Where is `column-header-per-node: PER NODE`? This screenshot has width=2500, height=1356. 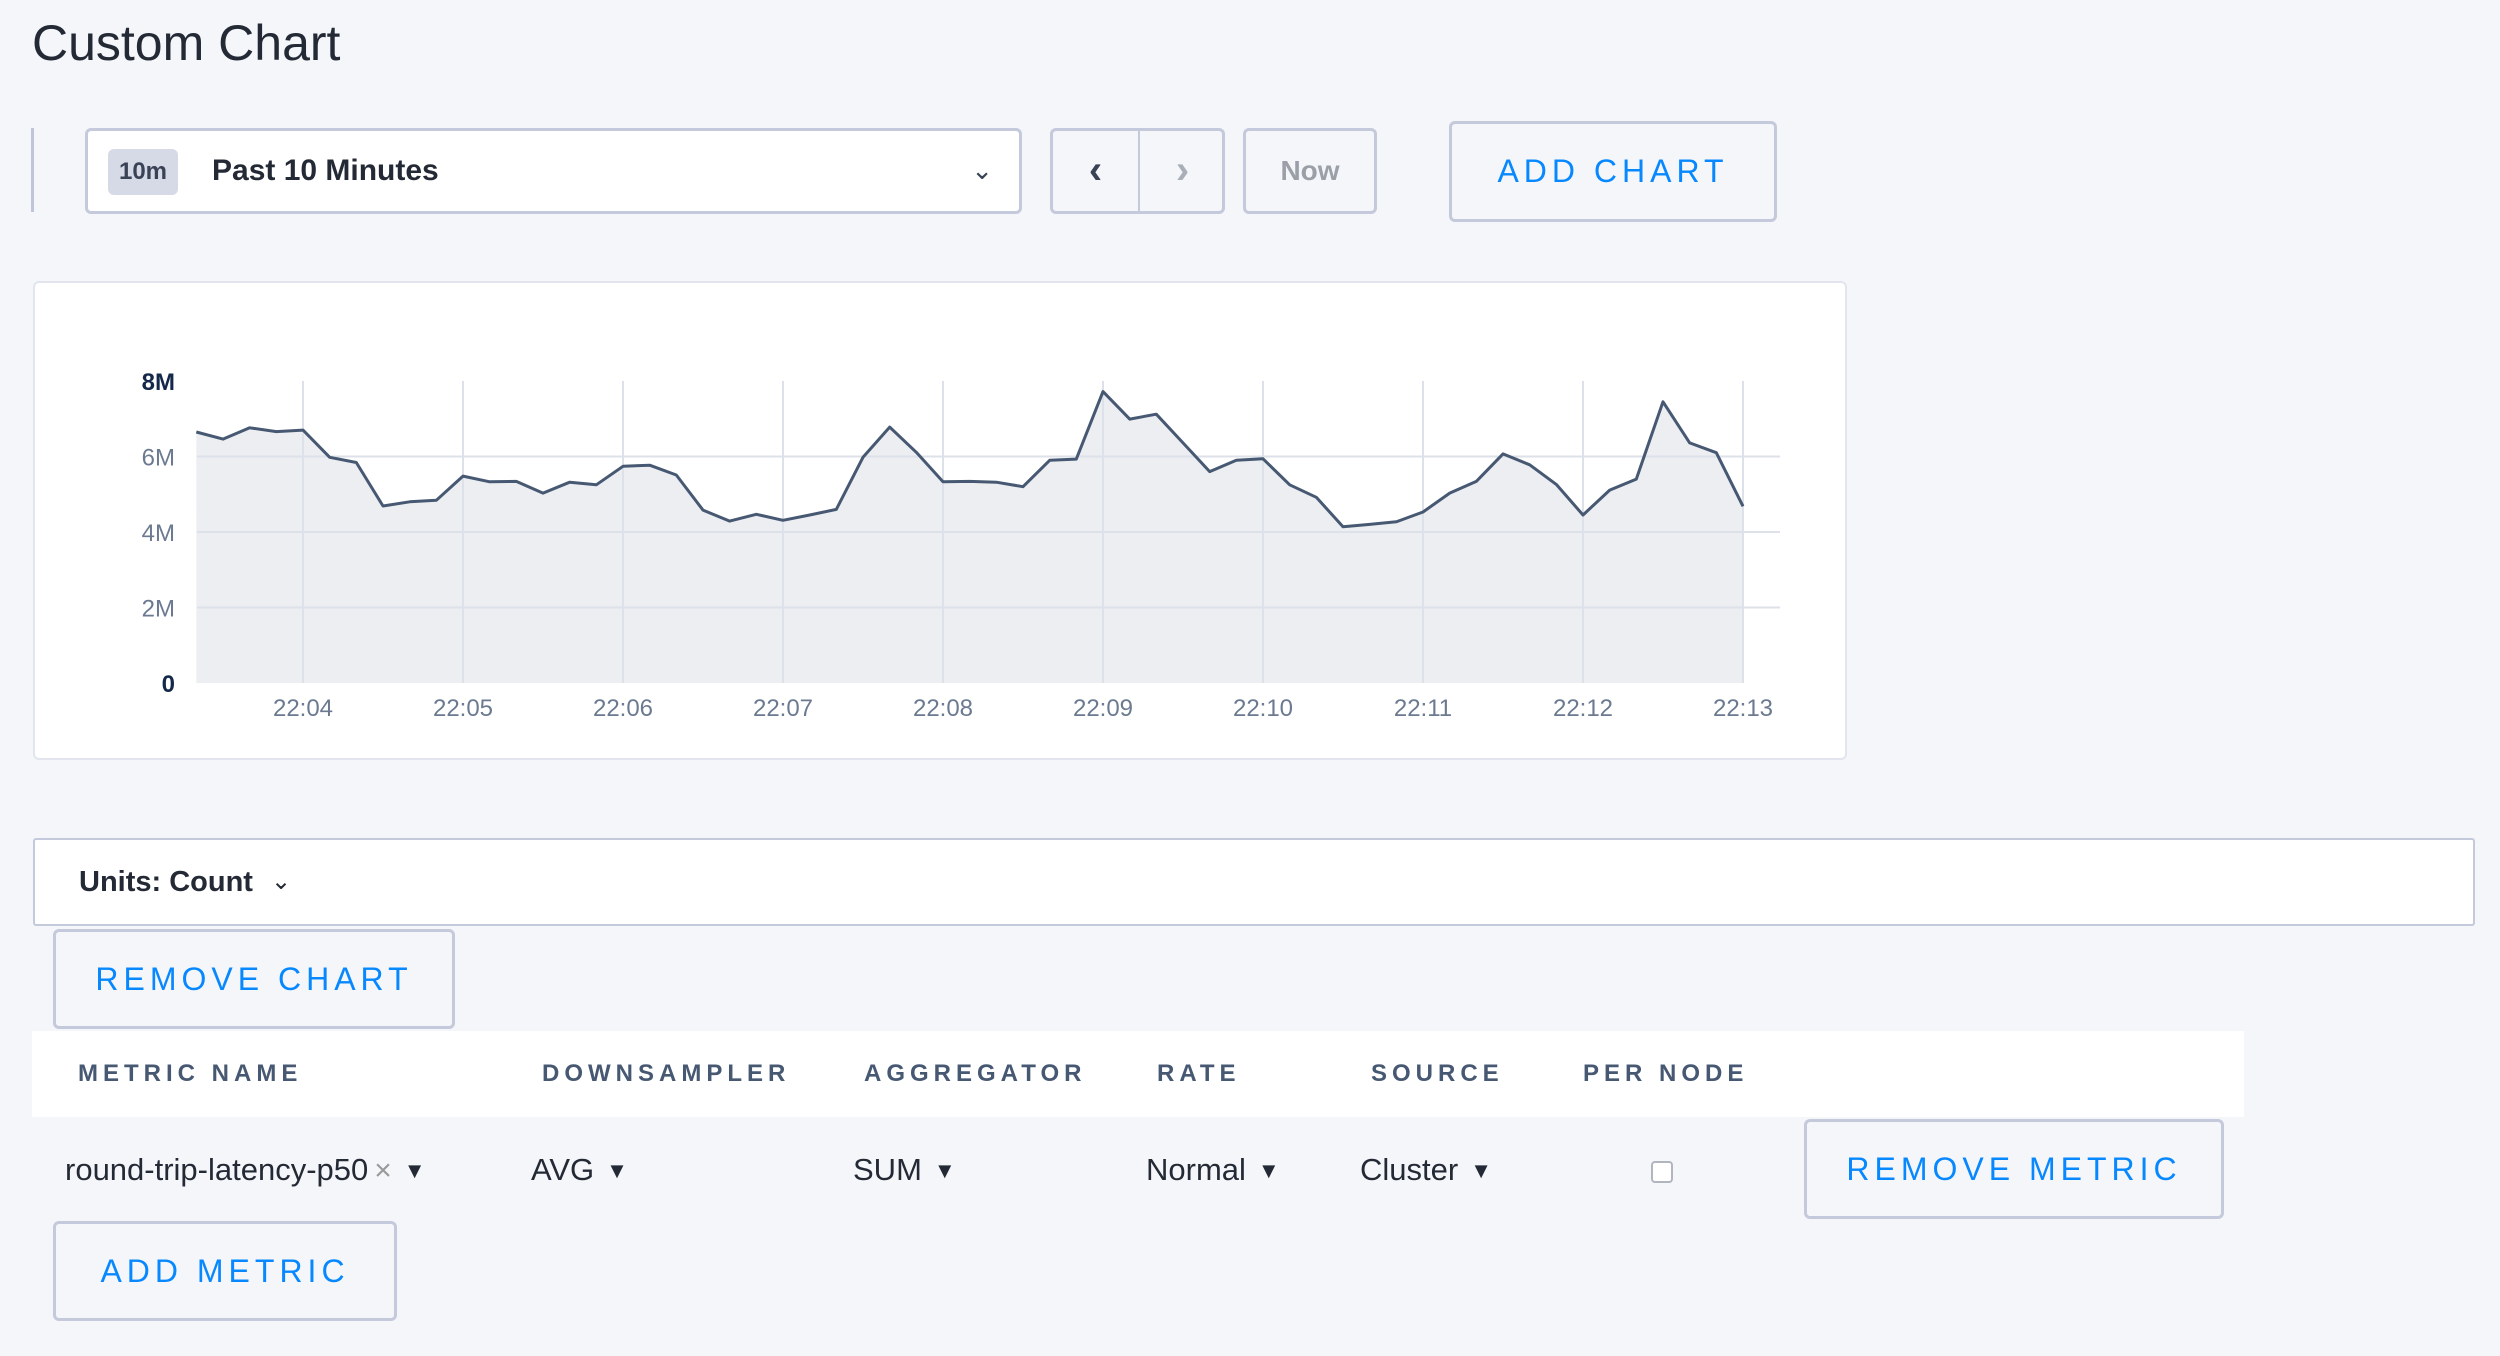
column-header-per-node: PER NODE is located at coordinates (1666, 1073).